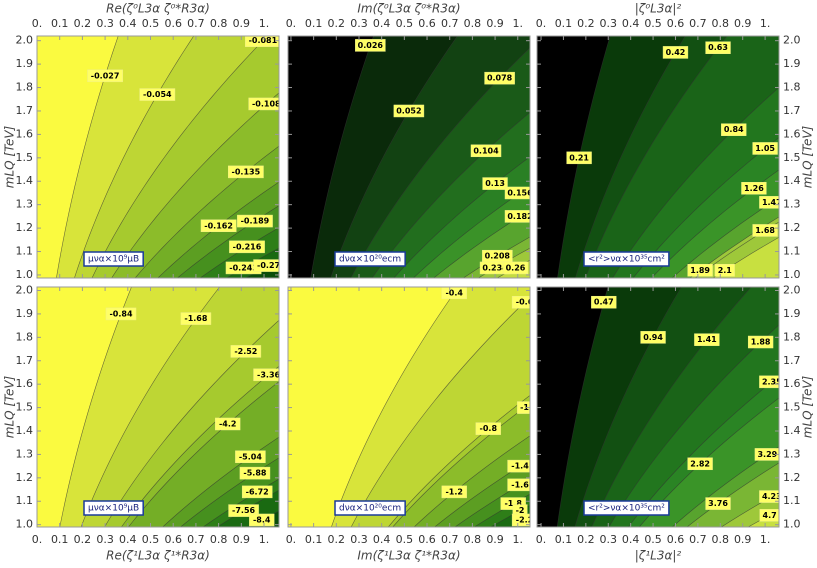 The image size is (817, 568). Describe the element at coordinates (519, 216) in the screenshot. I see `contour-label: 0.182` at that location.